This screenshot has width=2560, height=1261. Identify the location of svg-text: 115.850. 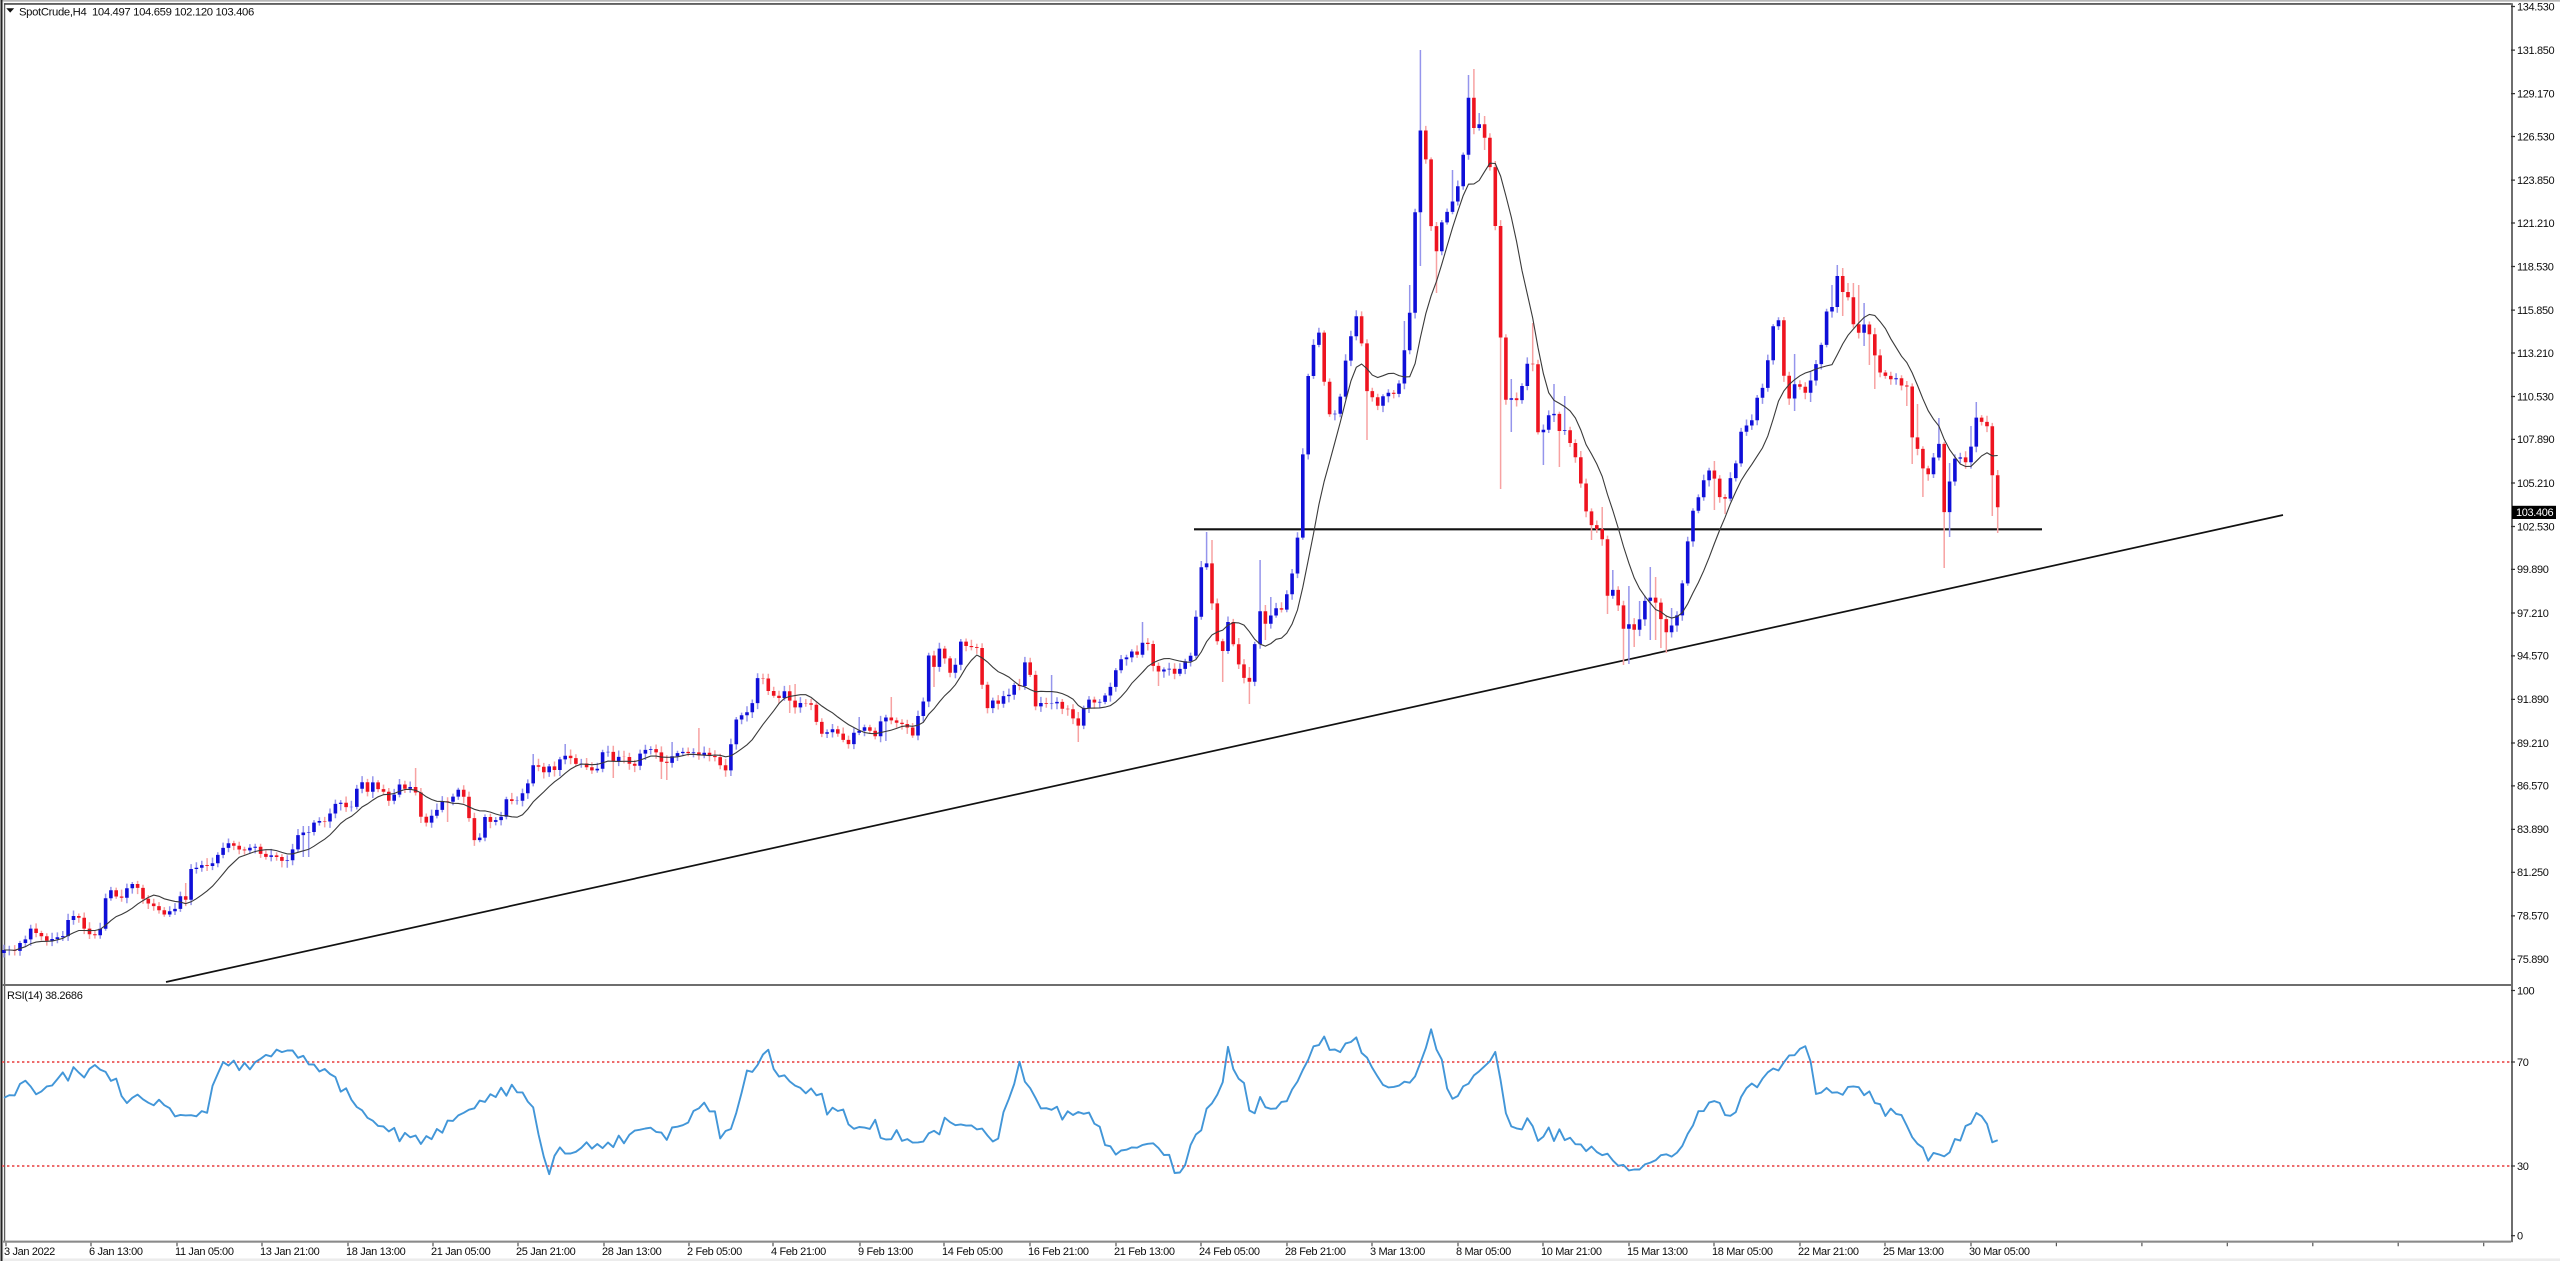
(2535, 311).